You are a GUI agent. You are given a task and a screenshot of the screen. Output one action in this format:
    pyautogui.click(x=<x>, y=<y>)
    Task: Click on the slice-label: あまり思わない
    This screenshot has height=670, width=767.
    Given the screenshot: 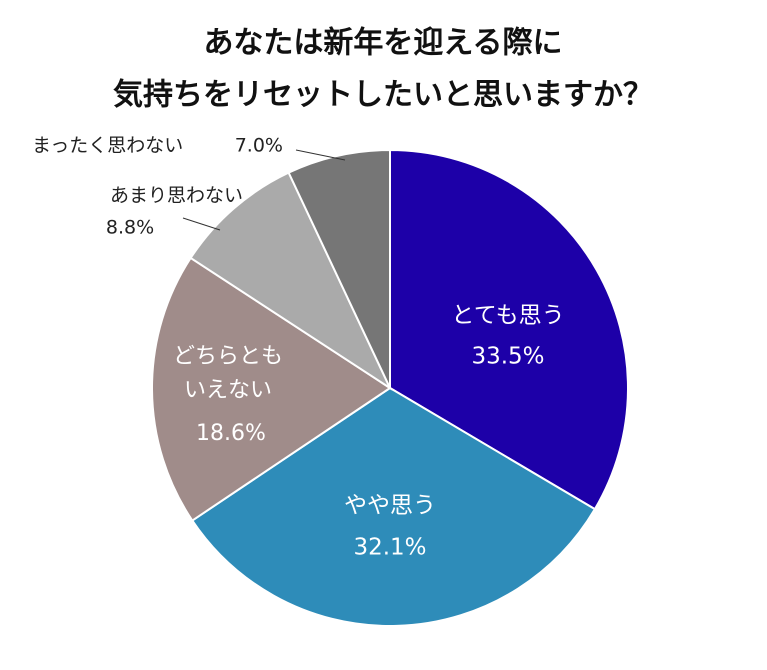 What is the action you would take?
    pyautogui.click(x=176, y=196)
    